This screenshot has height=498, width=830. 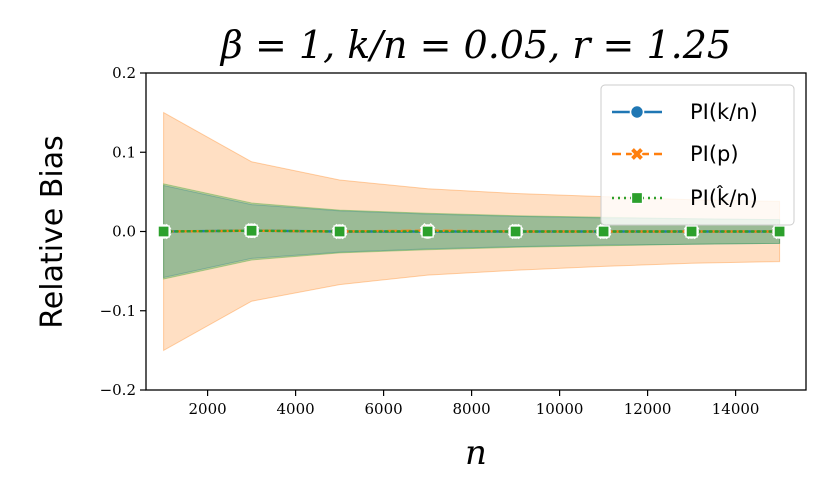 I want to click on x-tick-label: 4000, so click(x=296, y=409).